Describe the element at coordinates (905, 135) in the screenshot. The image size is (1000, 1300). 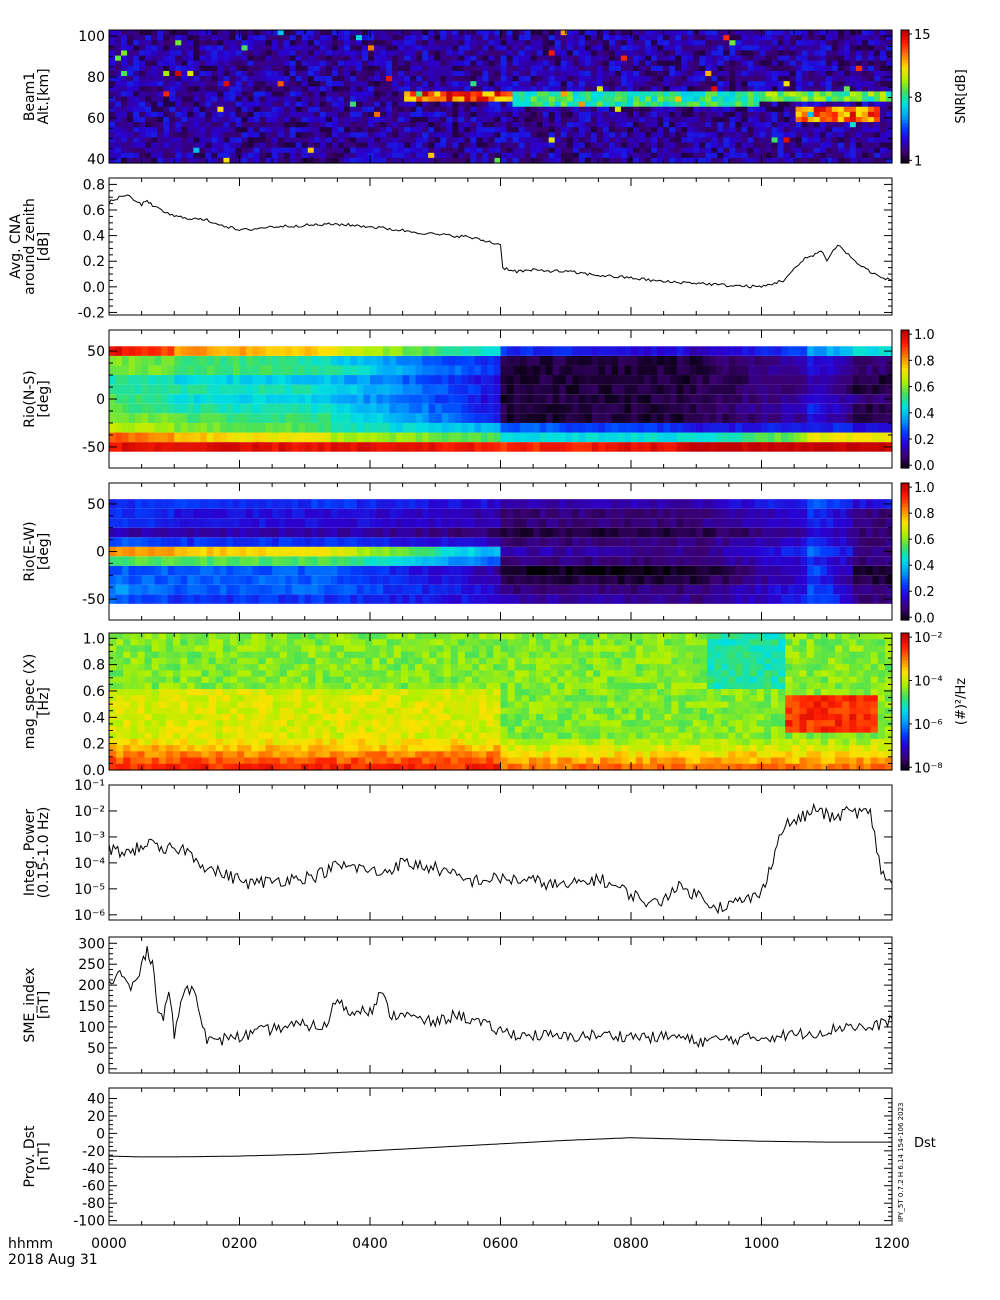
I see `colorbar-segment` at that location.